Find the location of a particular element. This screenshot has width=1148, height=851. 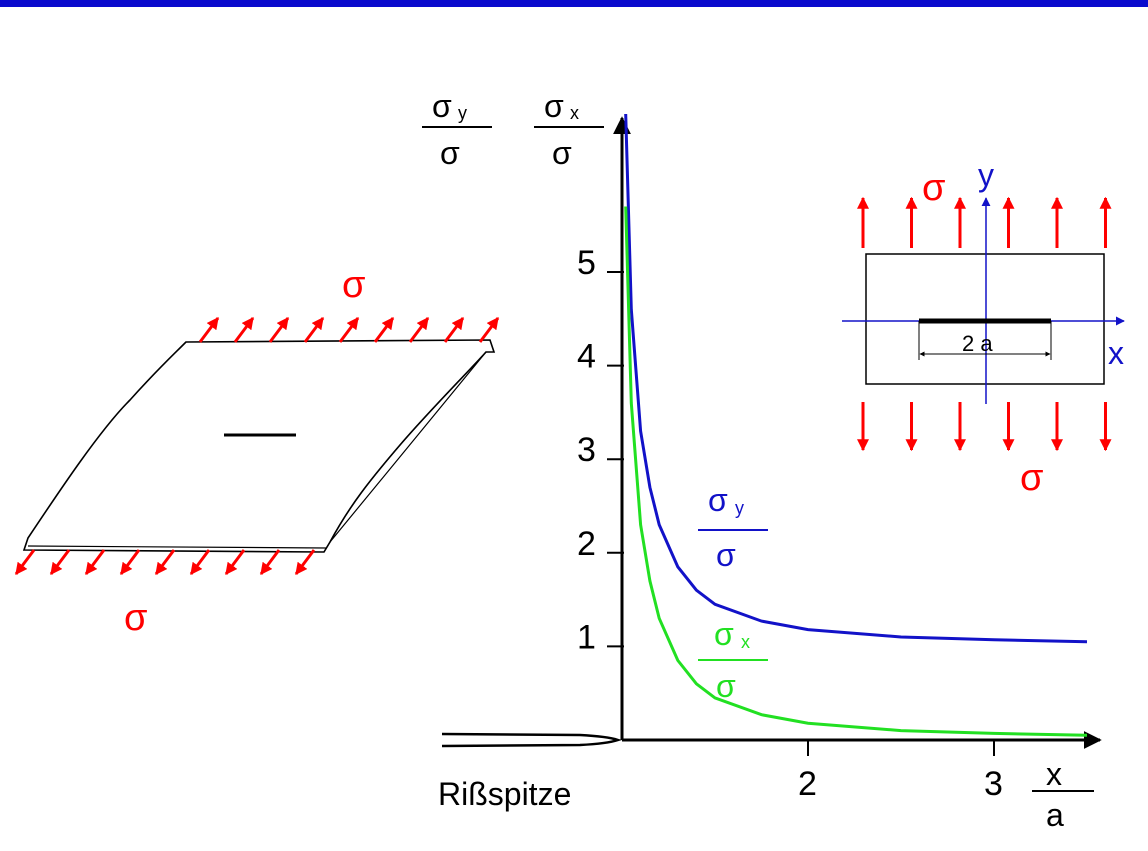

y-tick-label-2: 2 is located at coordinates (586, 544).